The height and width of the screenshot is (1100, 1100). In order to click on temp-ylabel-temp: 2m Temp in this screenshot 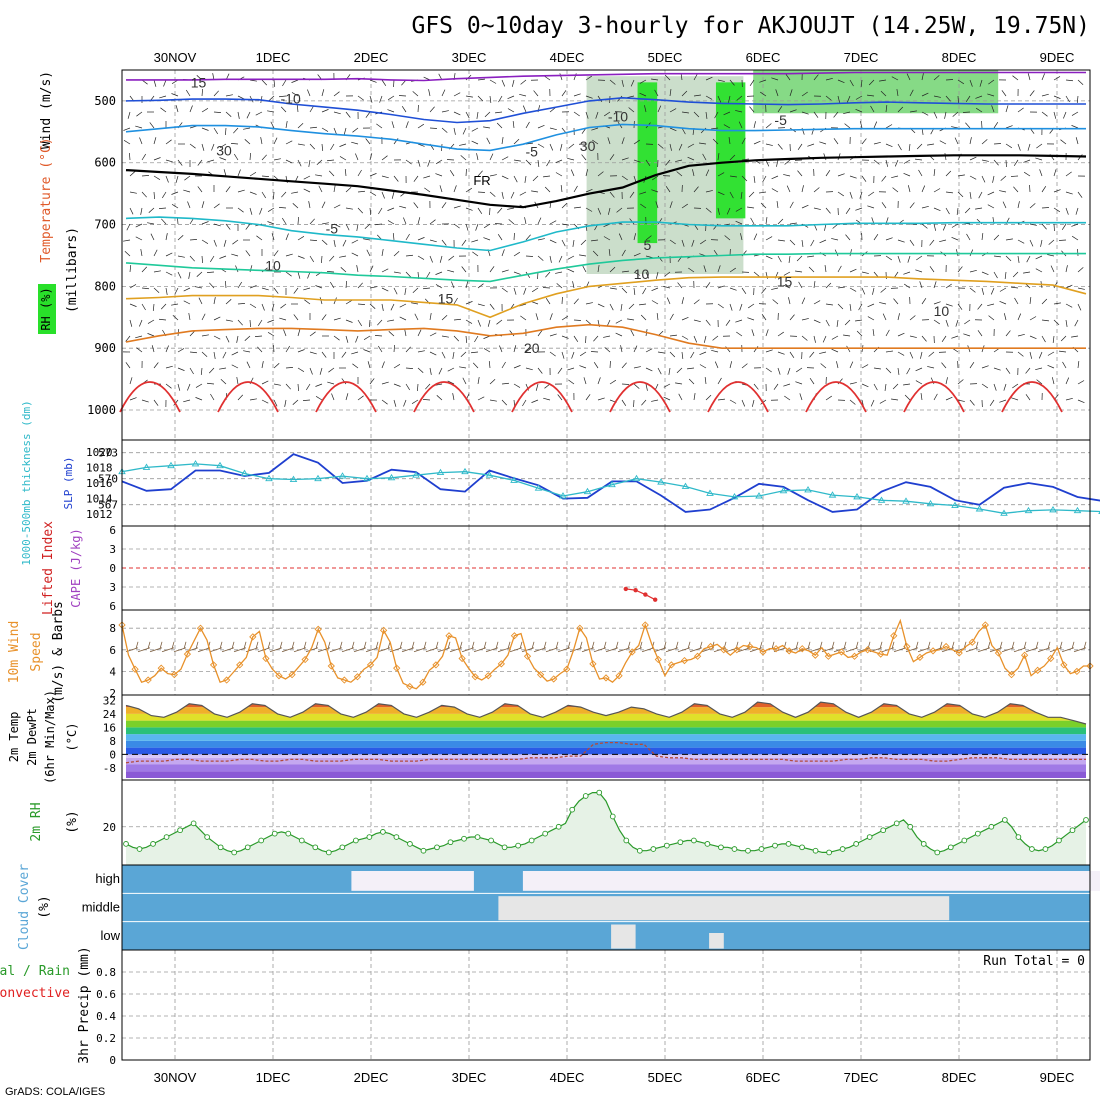, I will do `click(14, 737)`.